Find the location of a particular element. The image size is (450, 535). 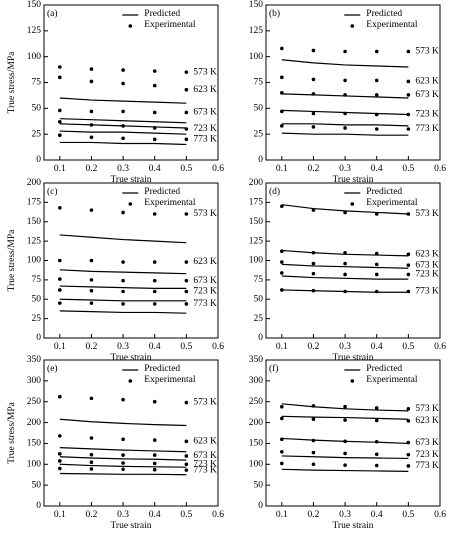

x-tick-label: 0.1 is located at coordinates (282, 169).